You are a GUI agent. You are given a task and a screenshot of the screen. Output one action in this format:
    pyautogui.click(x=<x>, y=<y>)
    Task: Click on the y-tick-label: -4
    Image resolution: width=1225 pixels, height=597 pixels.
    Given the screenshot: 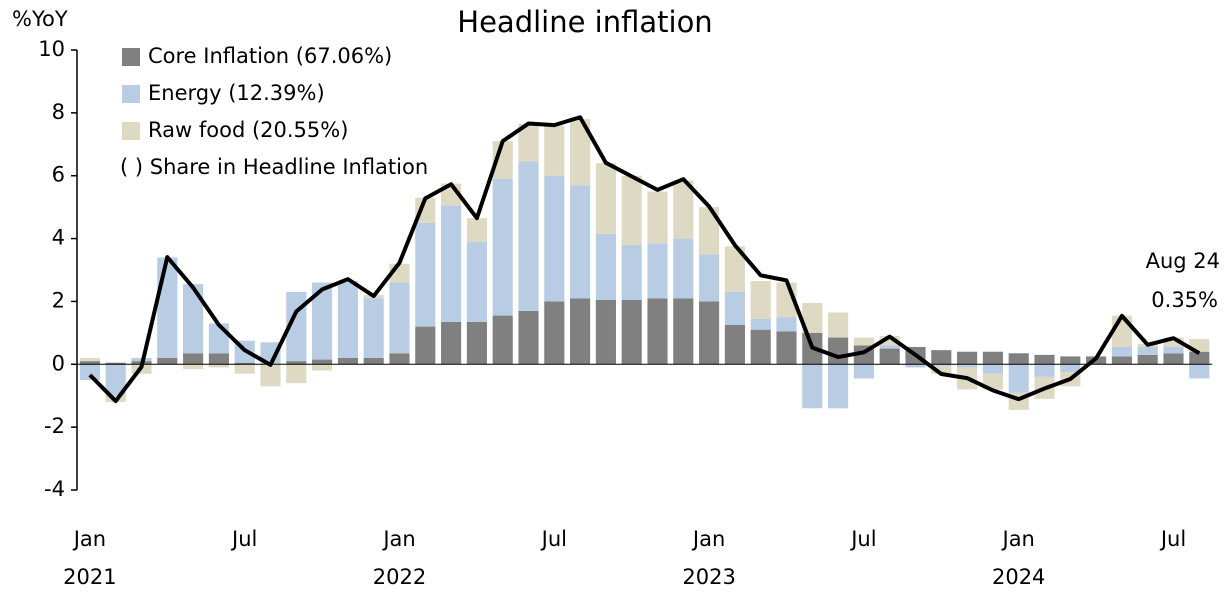 What is the action you would take?
    pyautogui.click(x=54, y=489)
    